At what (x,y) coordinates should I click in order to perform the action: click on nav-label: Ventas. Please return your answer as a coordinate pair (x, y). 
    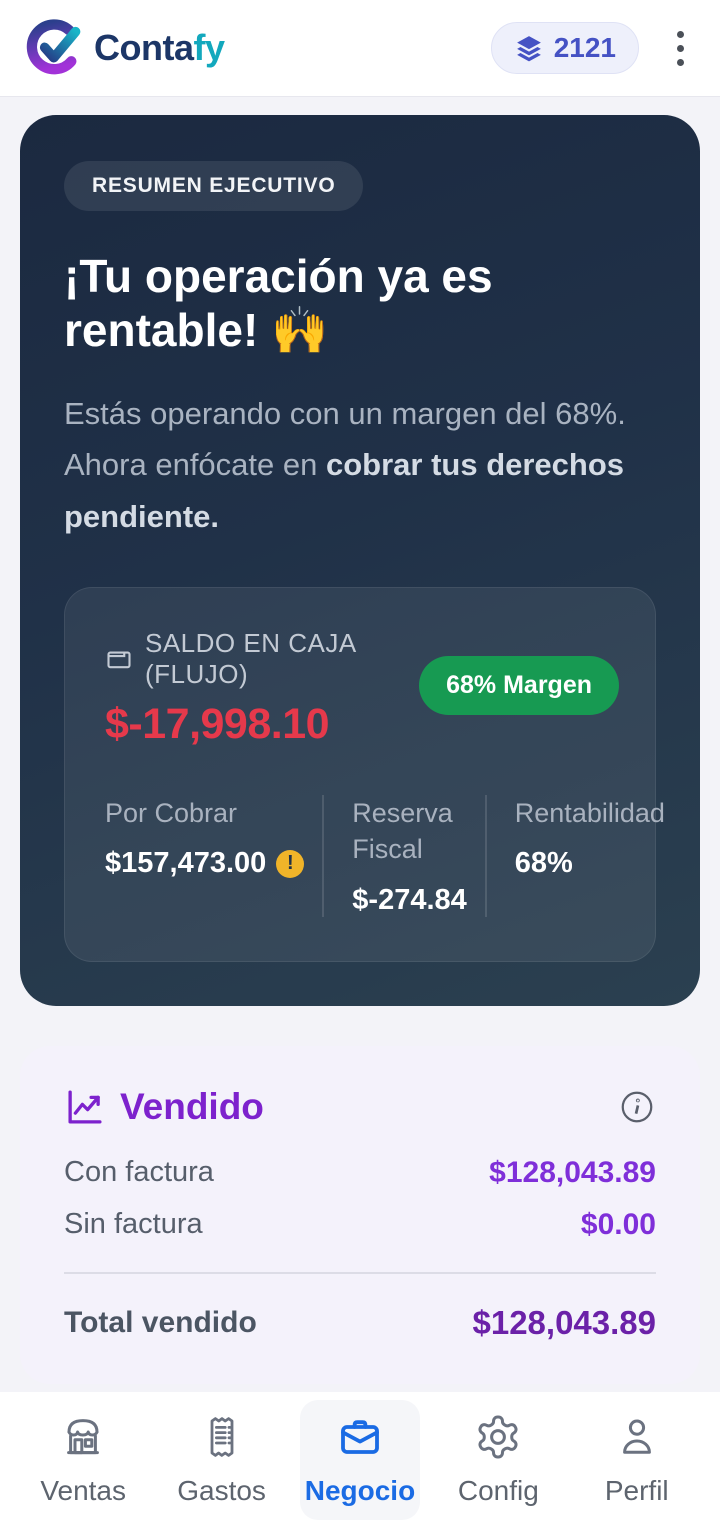
    Looking at the image, I should click on (83, 1490).